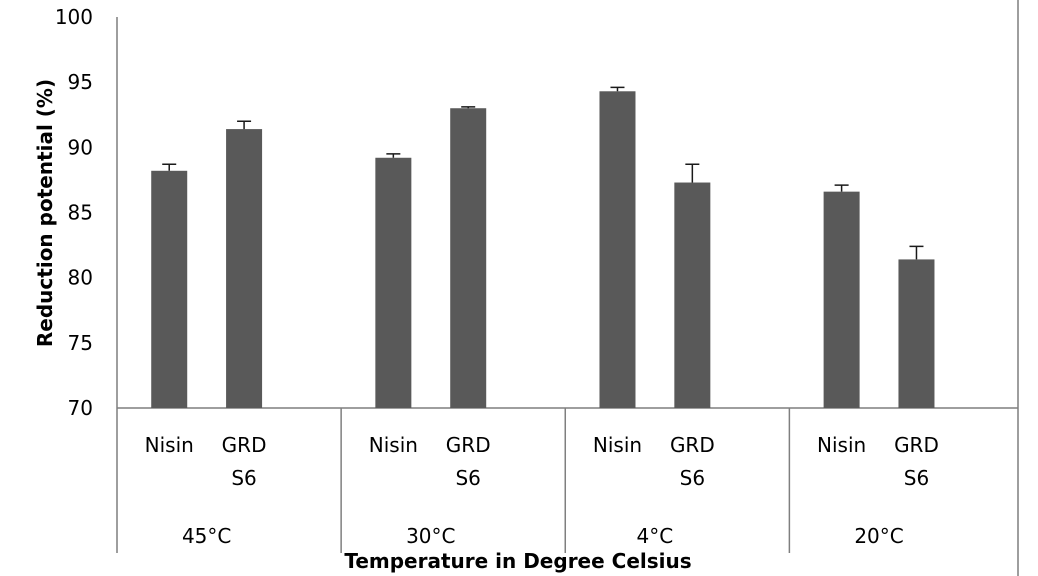 This screenshot has width=1038, height=576. Describe the element at coordinates (655, 536) in the screenshot. I see `group-label: 4°C` at that location.